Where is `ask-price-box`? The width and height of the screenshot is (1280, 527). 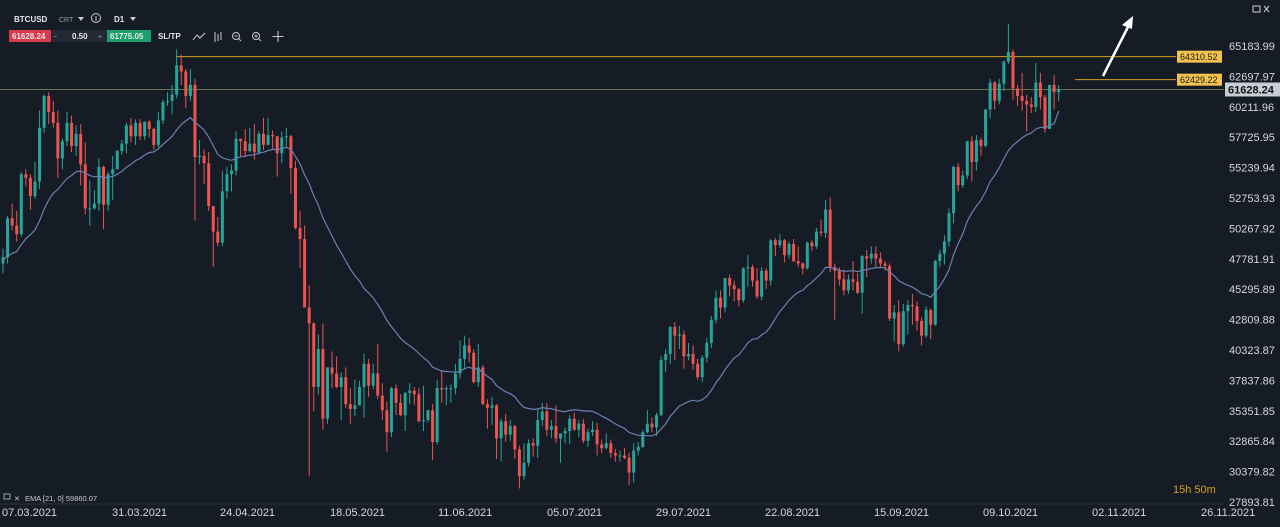
ask-price-box is located at coordinates (129, 36).